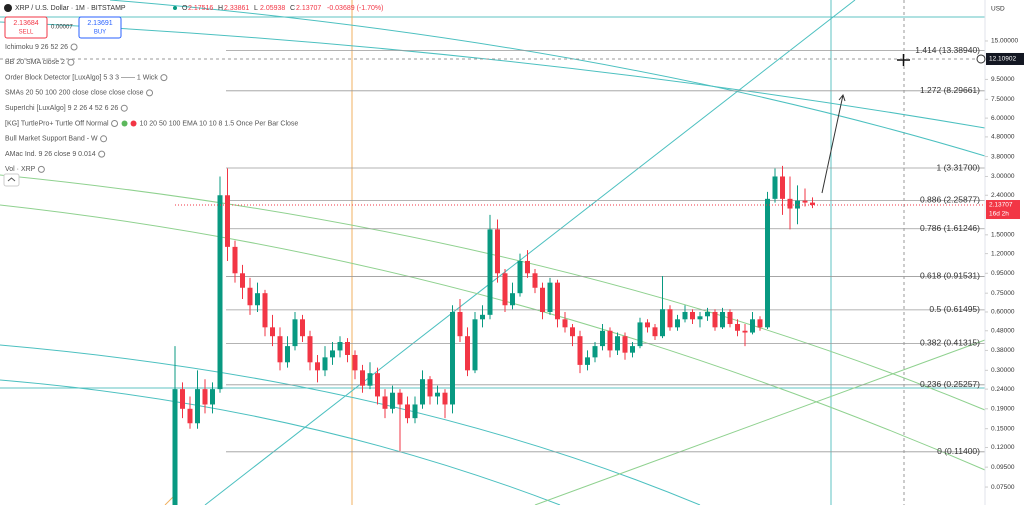 The width and height of the screenshot is (1024, 505). Describe the element at coordinates (1002, 59) in the screenshot. I see `crosshair-label: 12.10902` at that location.